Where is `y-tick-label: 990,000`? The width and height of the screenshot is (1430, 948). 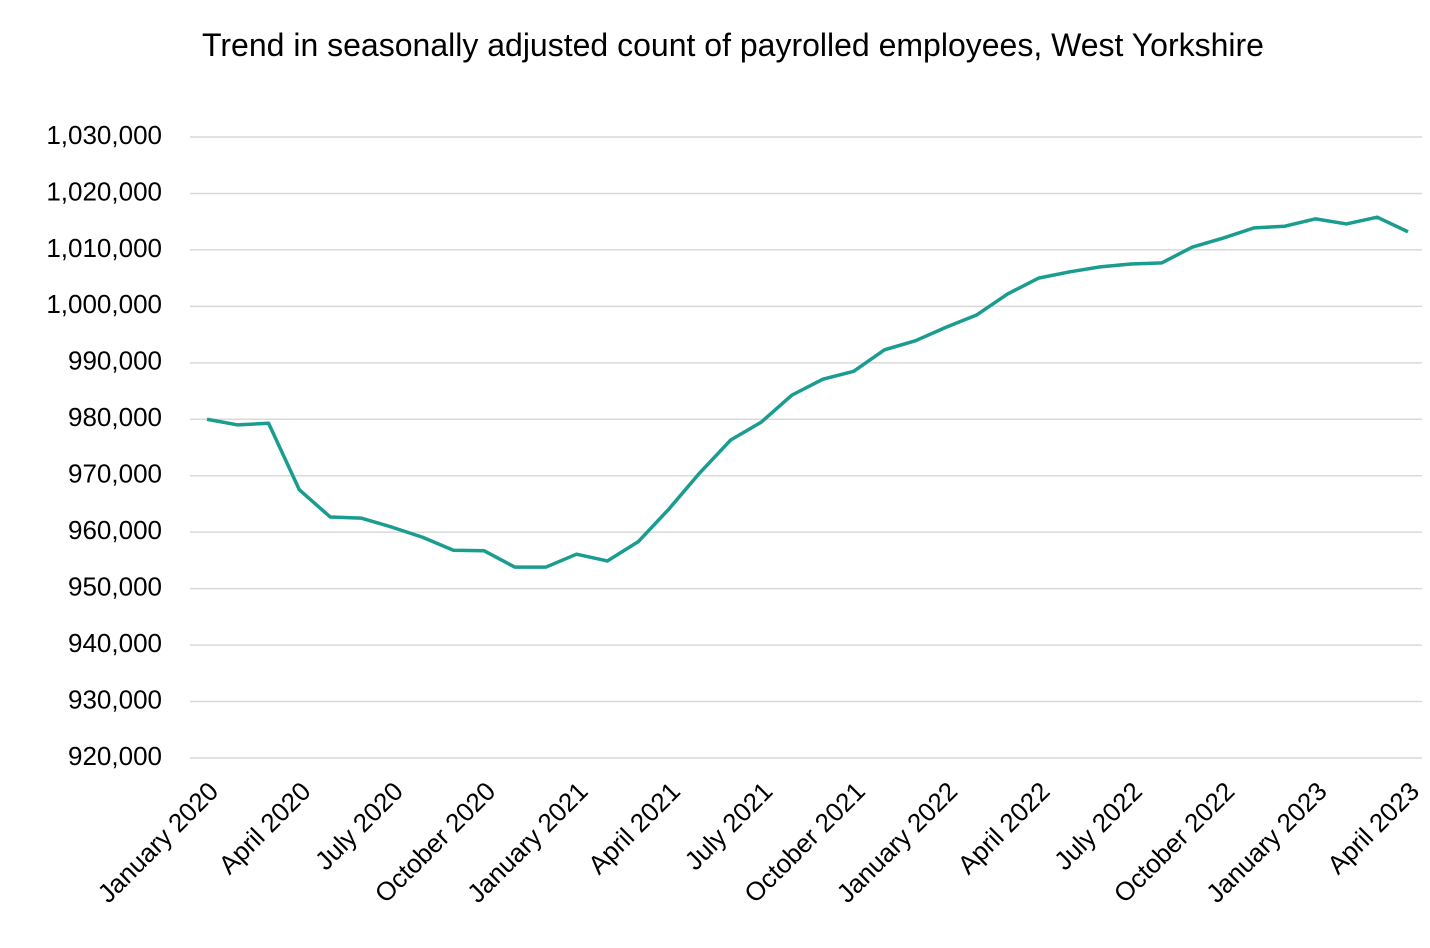
y-tick-label: 990,000 is located at coordinates (115, 361).